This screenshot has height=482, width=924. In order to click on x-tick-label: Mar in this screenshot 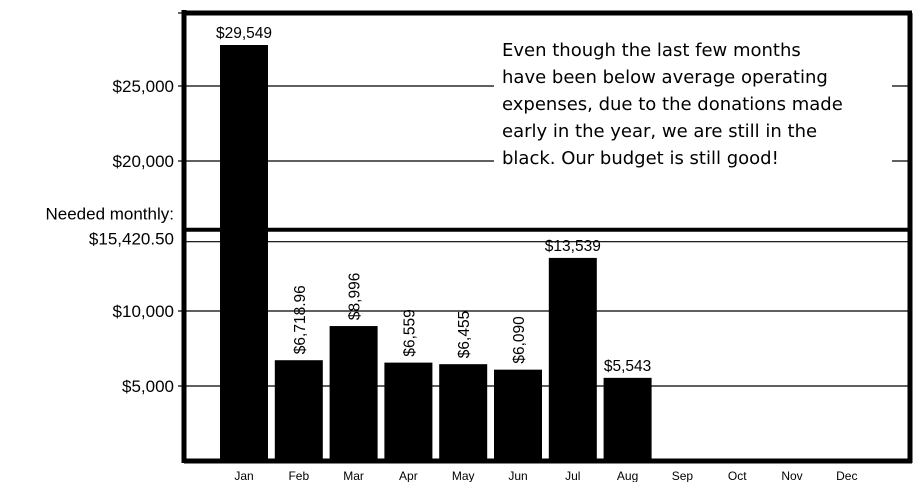, I will do `click(353, 475)`.